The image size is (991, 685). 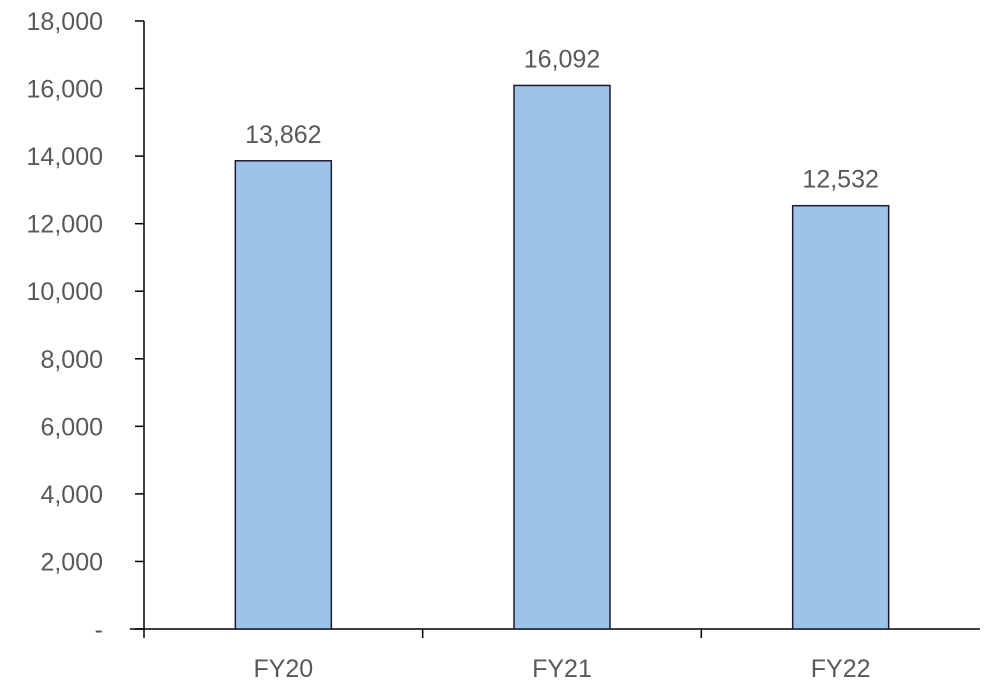 What do you see at coordinates (65, 90) in the screenshot?
I see `y-tick-label: 16,000` at bounding box center [65, 90].